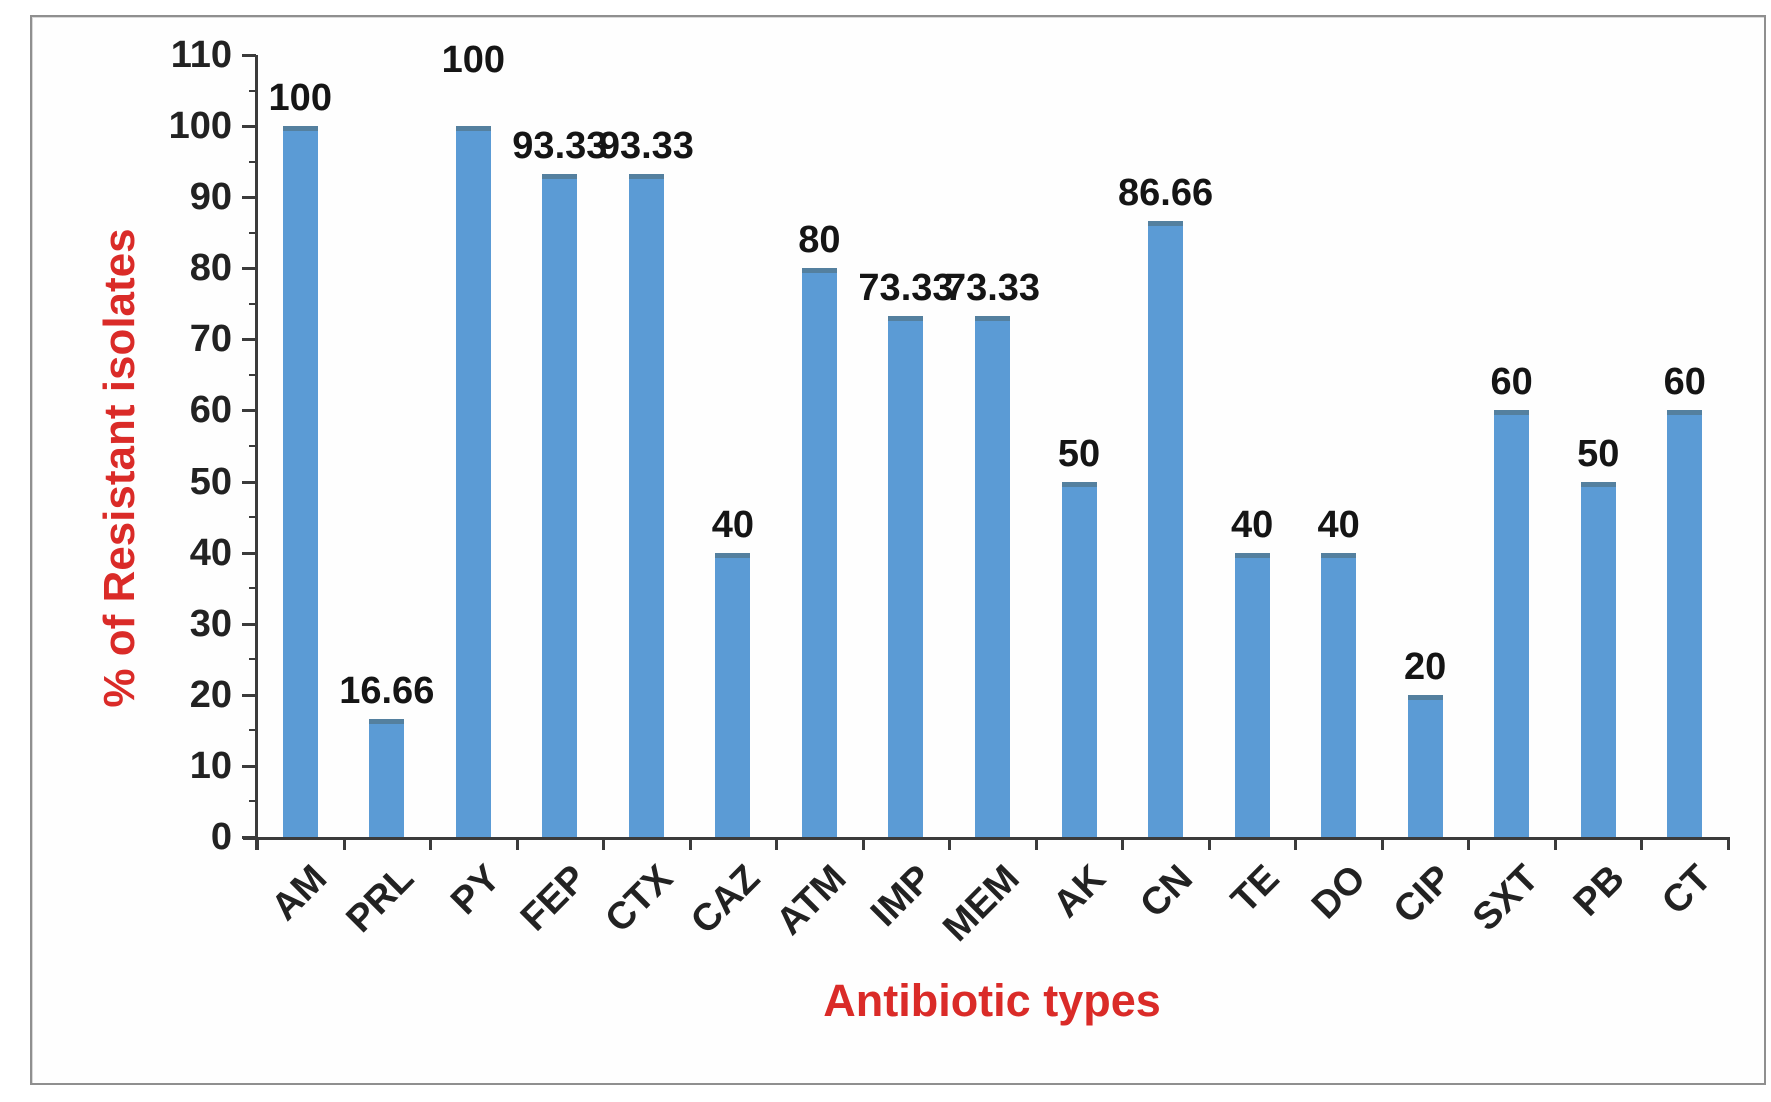 Image resolution: width=1771 pixels, height=1102 pixels. What do you see at coordinates (1511, 382) in the screenshot?
I see `bar-value-label: 60` at bounding box center [1511, 382].